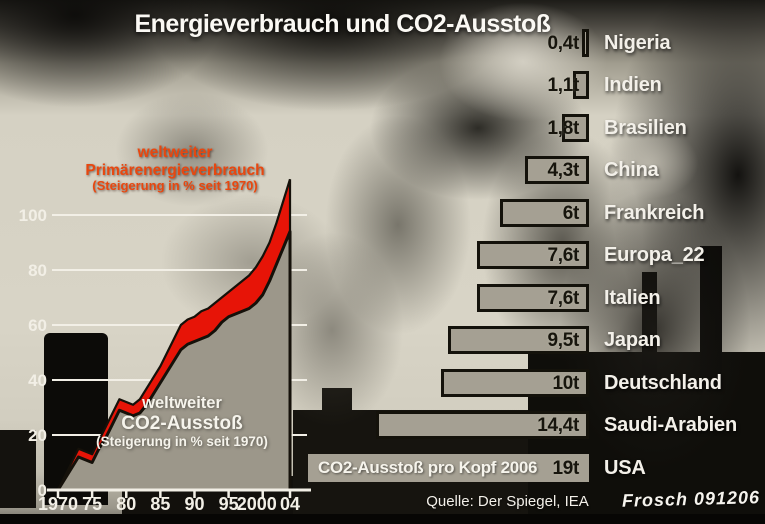 The image size is (765, 524). What do you see at coordinates (663, 382) in the screenshot?
I see `bar-country-deutschland: Deutschland` at bounding box center [663, 382].